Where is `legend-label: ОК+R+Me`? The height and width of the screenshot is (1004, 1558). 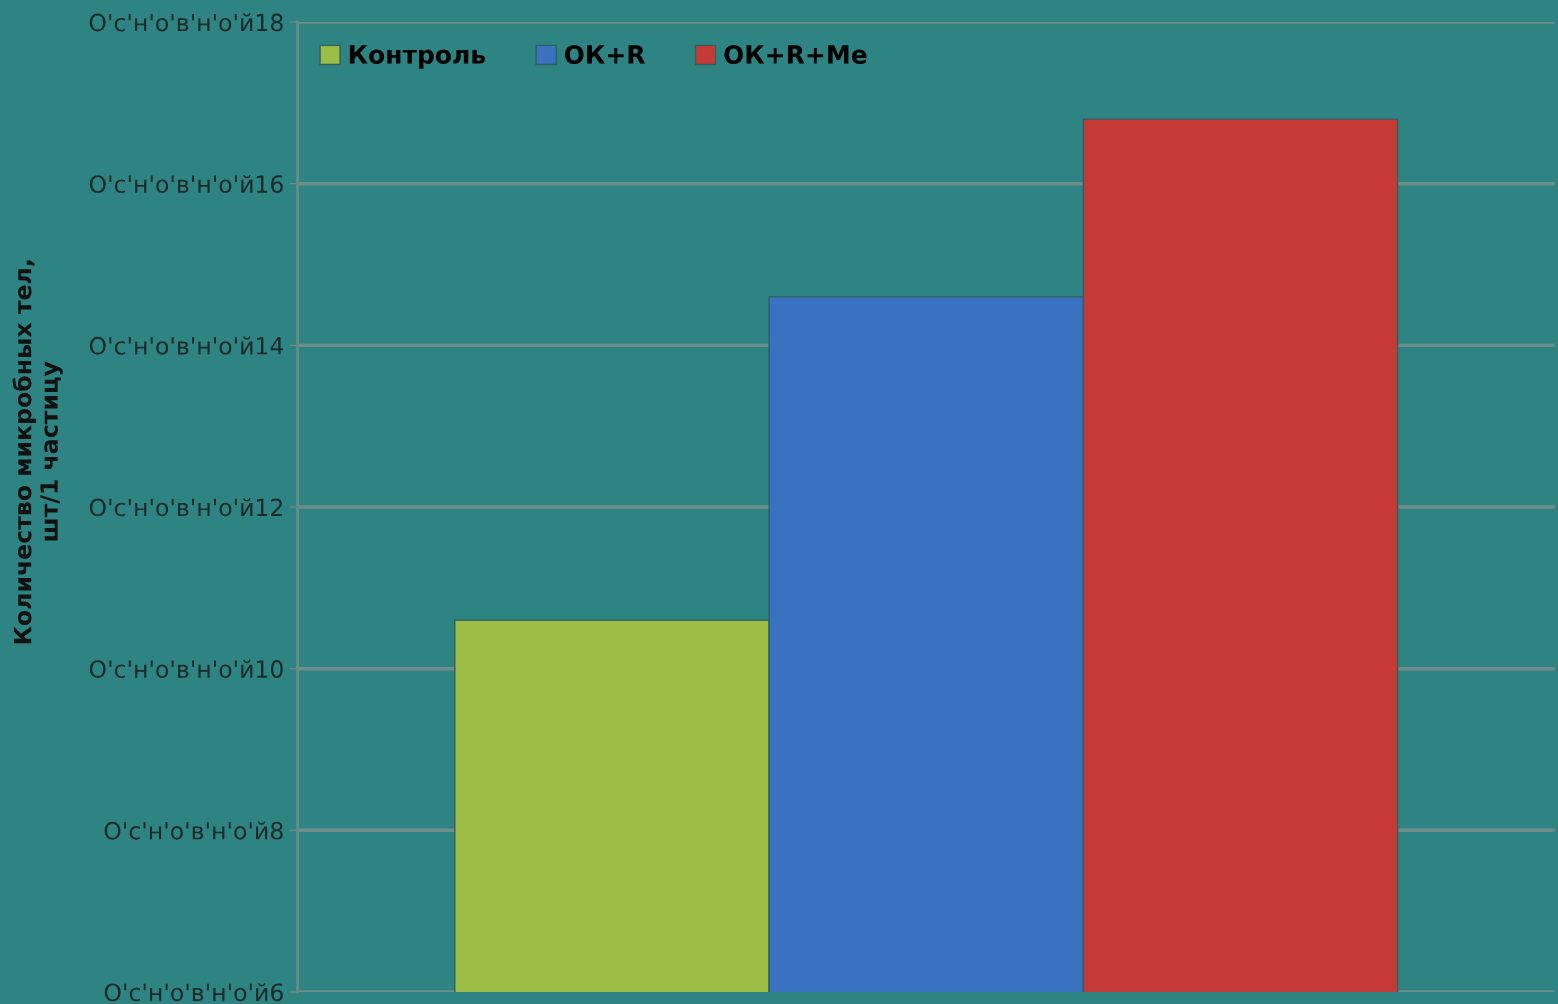 legend-label: ОК+R+Me is located at coordinates (795, 54).